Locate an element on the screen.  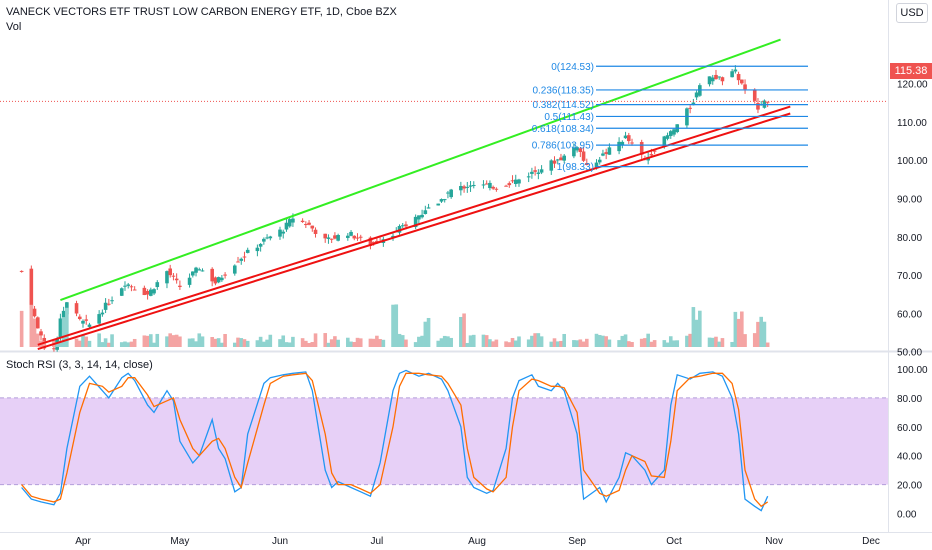
price-tick-label: 80.00 is located at coordinates (909, 238).